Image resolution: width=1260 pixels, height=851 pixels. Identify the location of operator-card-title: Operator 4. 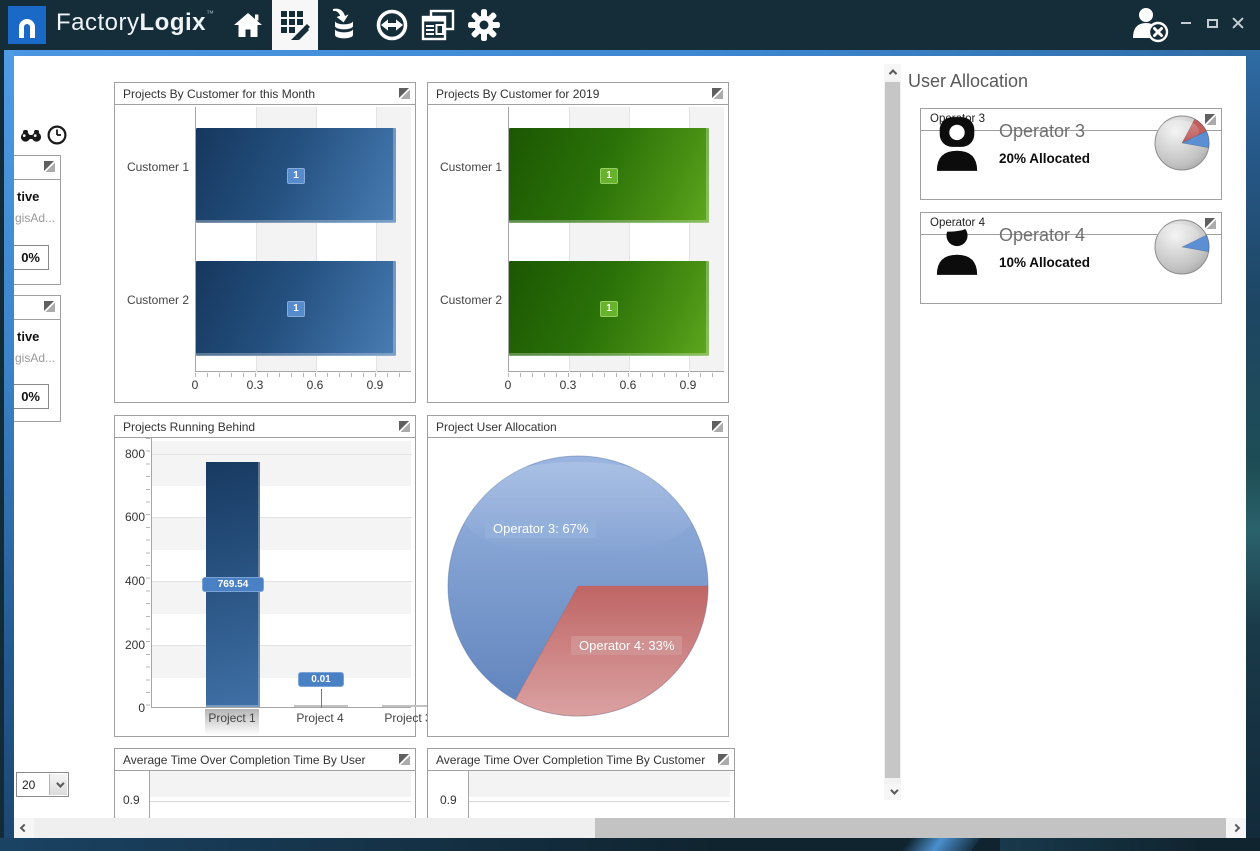
(957, 223).